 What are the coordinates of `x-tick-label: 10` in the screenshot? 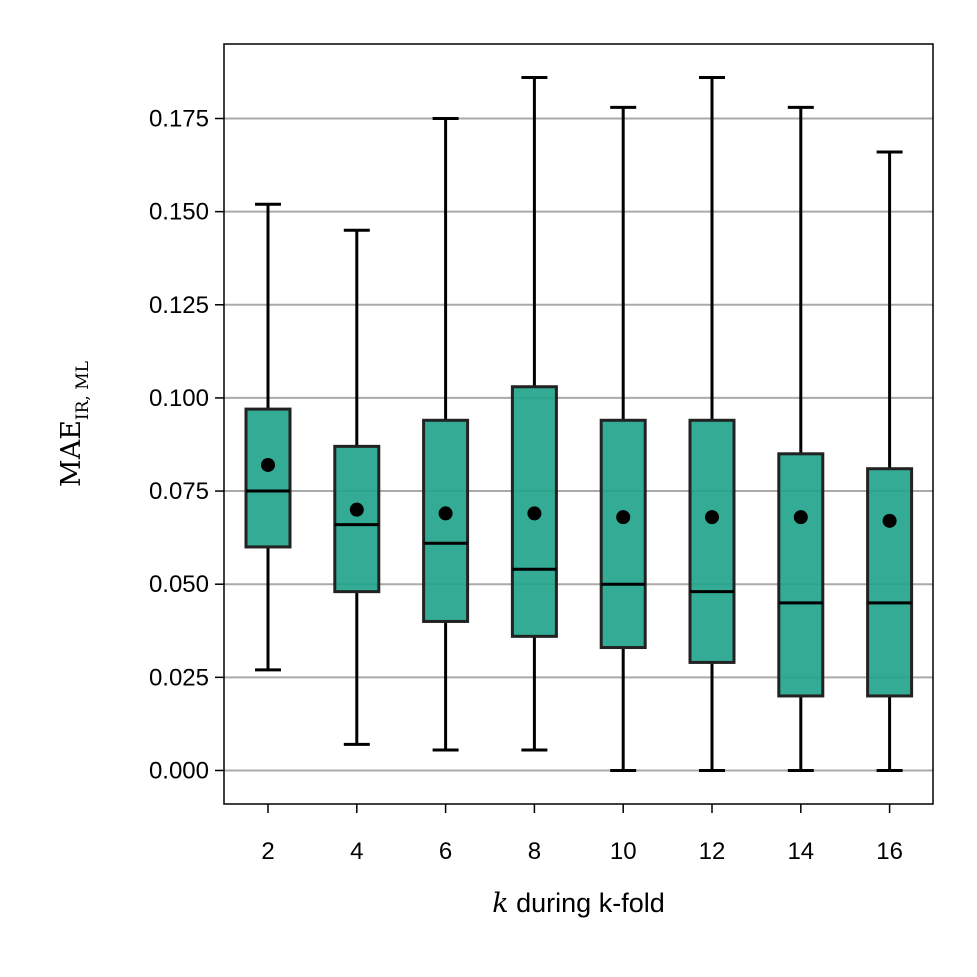 It's located at (623, 851).